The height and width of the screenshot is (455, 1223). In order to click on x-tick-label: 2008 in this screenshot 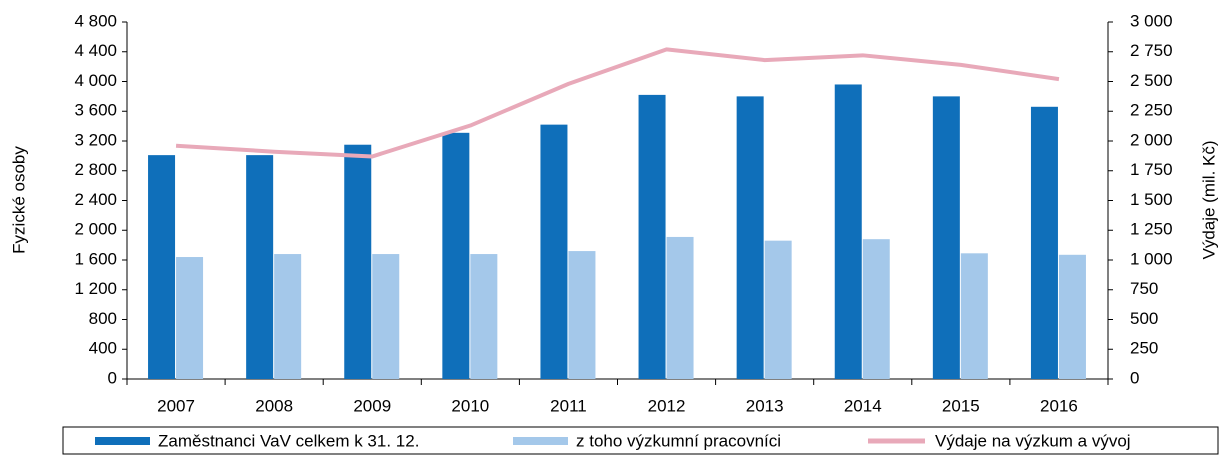, I will do `click(274, 405)`.